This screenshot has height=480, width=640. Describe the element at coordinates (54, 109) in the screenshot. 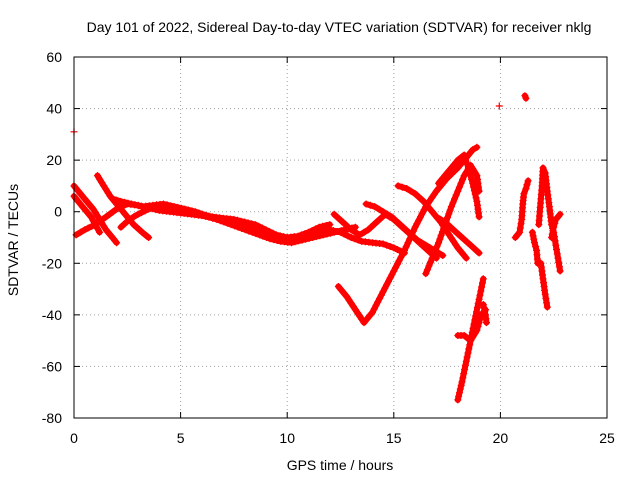

I see `y-tick-label: 40` at that location.